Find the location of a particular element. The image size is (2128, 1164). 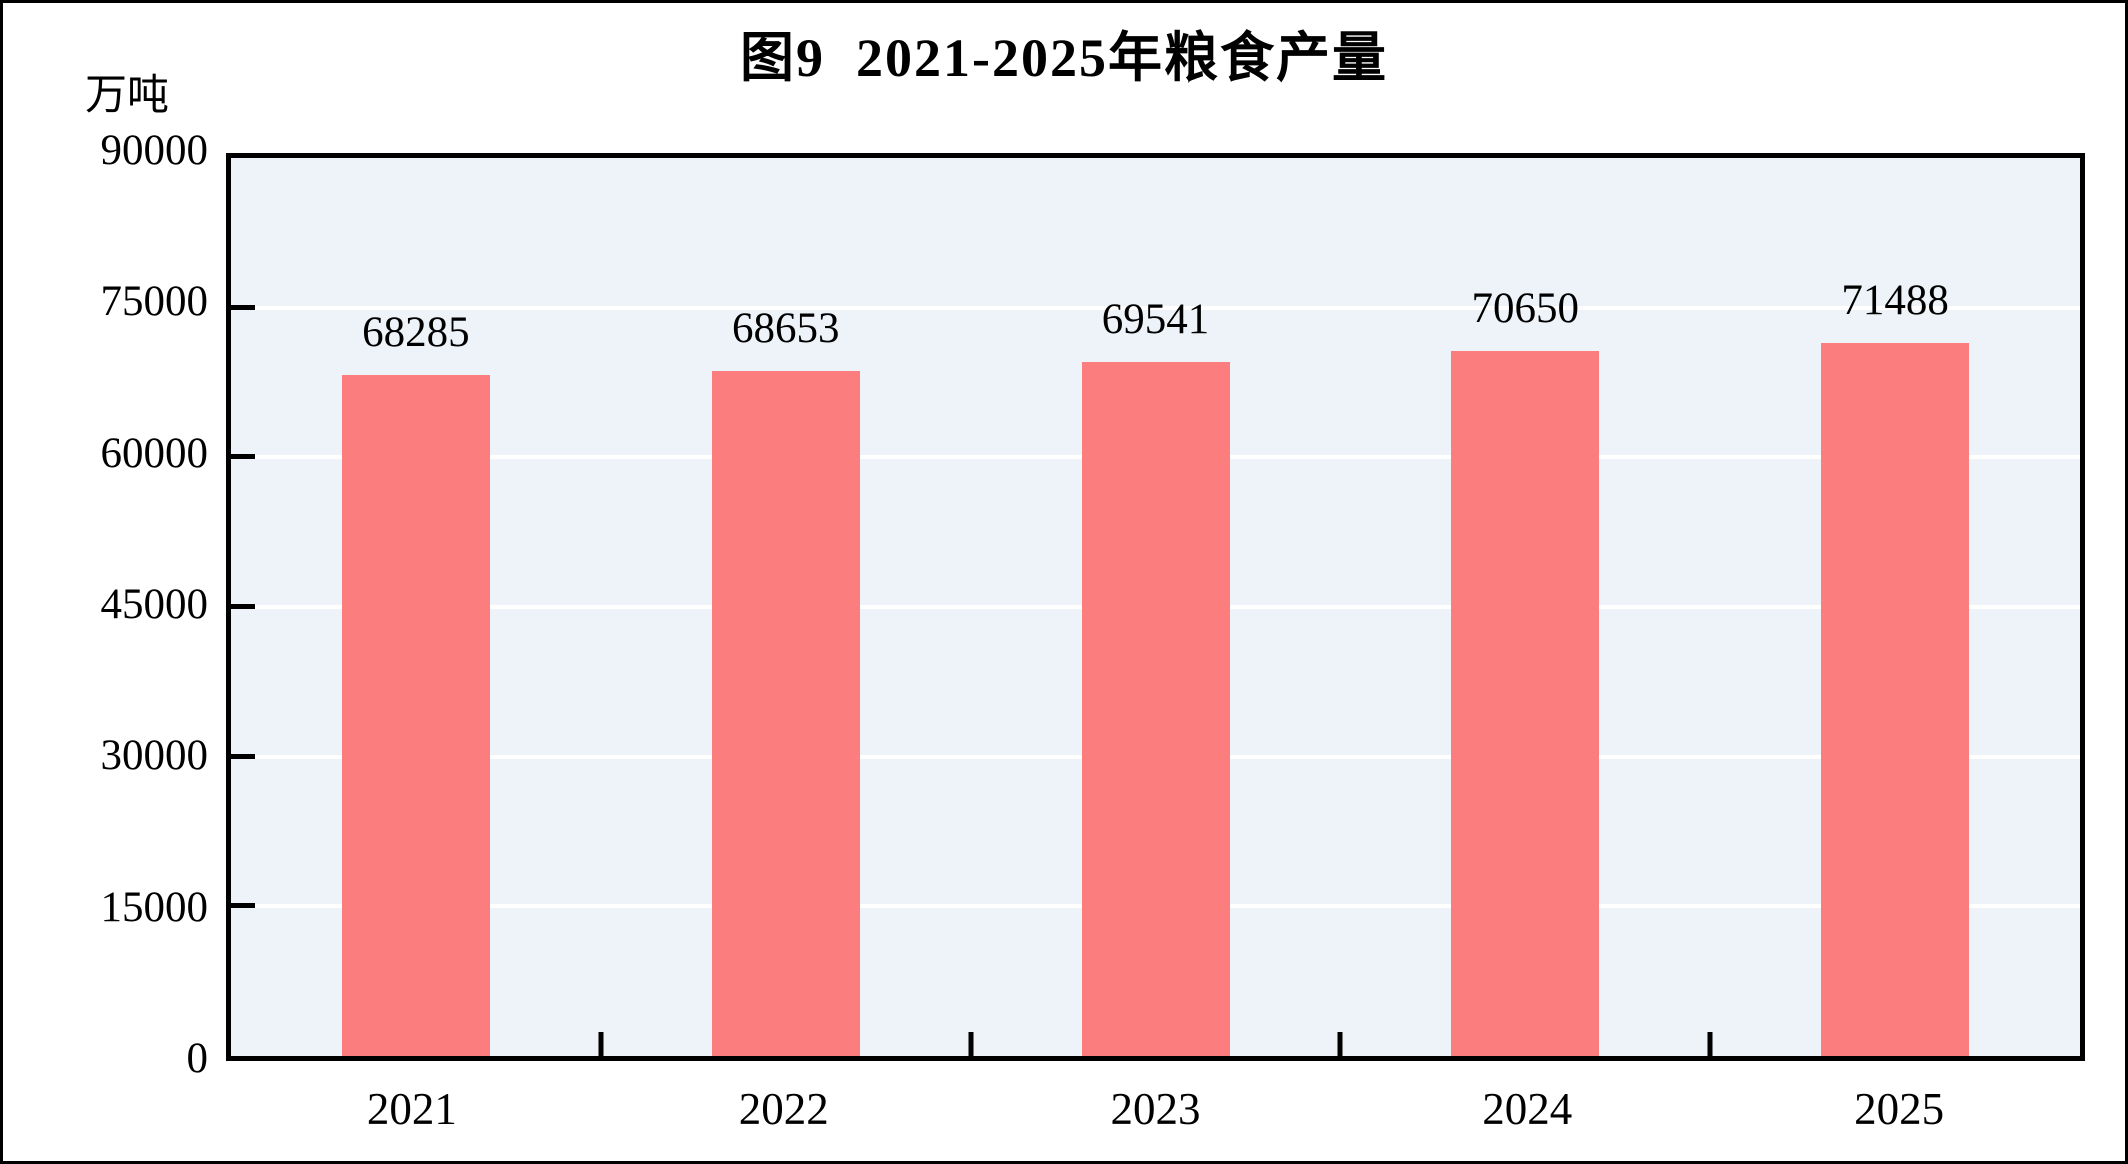

y-axis-tick-label: 15000 is located at coordinates (154, 907).